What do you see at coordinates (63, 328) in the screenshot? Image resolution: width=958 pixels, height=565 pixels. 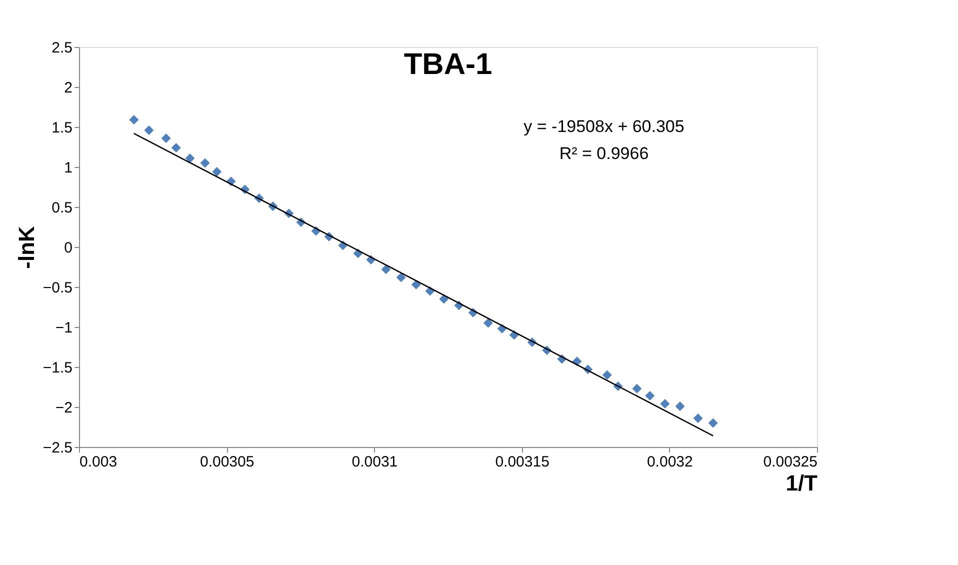 I see `y-tick-label: −1` at bounding box center [63, 328].